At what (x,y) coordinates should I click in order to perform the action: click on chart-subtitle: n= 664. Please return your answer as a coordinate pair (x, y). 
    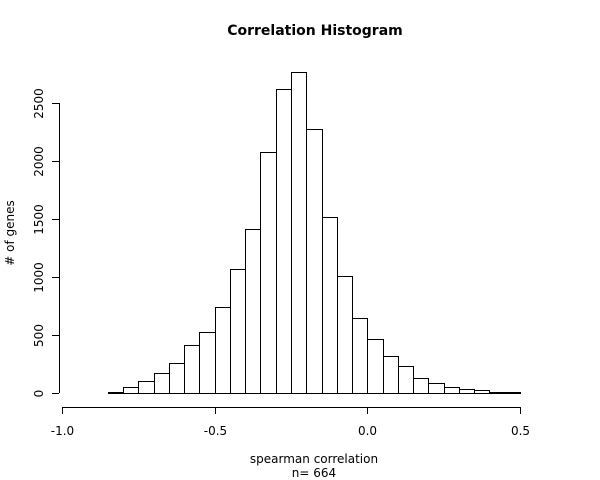
    Looking at the image, I should click on (314, 473).